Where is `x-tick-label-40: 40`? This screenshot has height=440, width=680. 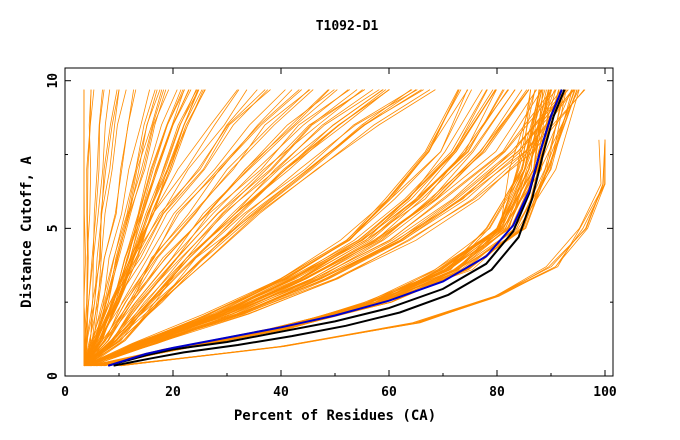
x-tick-label-40: 40 is located at coordinates (281, 392).